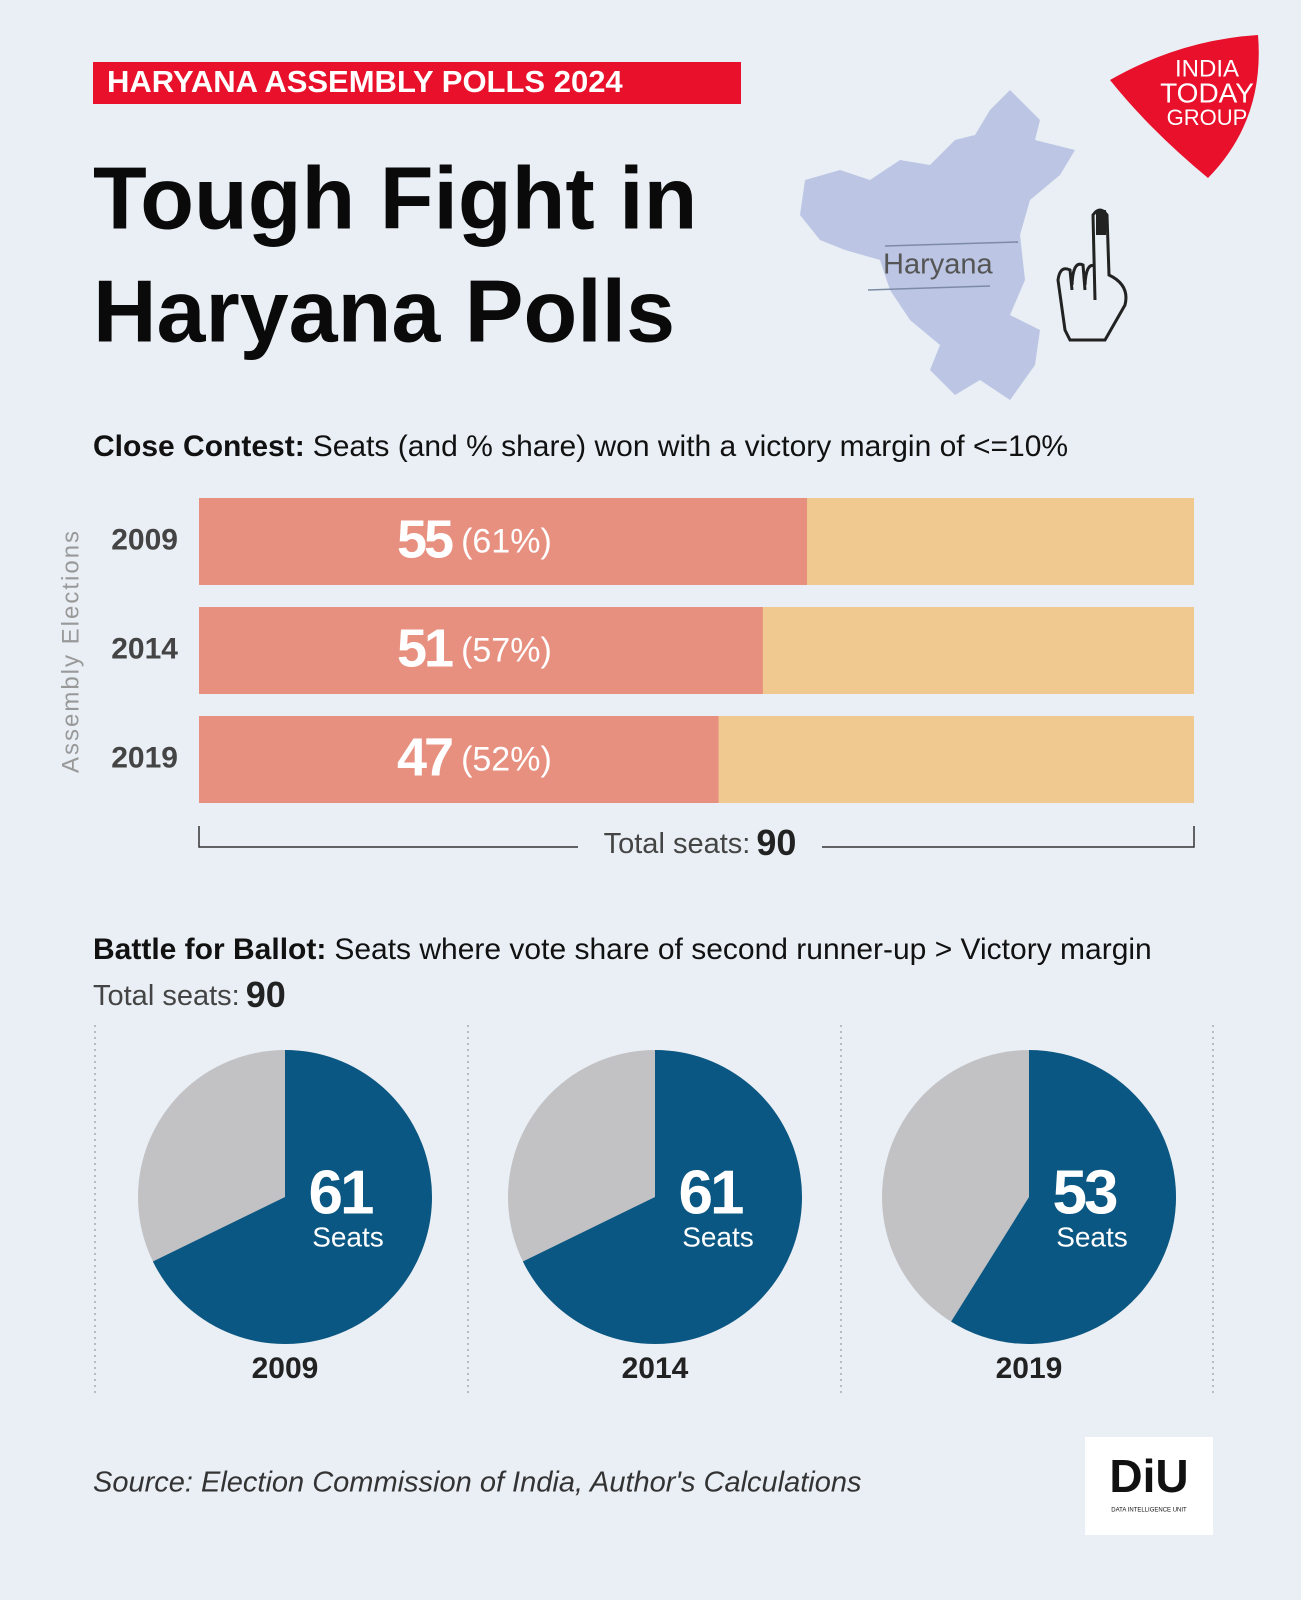  I want to click on diu-logo: DiU, so click(1148, 1476).